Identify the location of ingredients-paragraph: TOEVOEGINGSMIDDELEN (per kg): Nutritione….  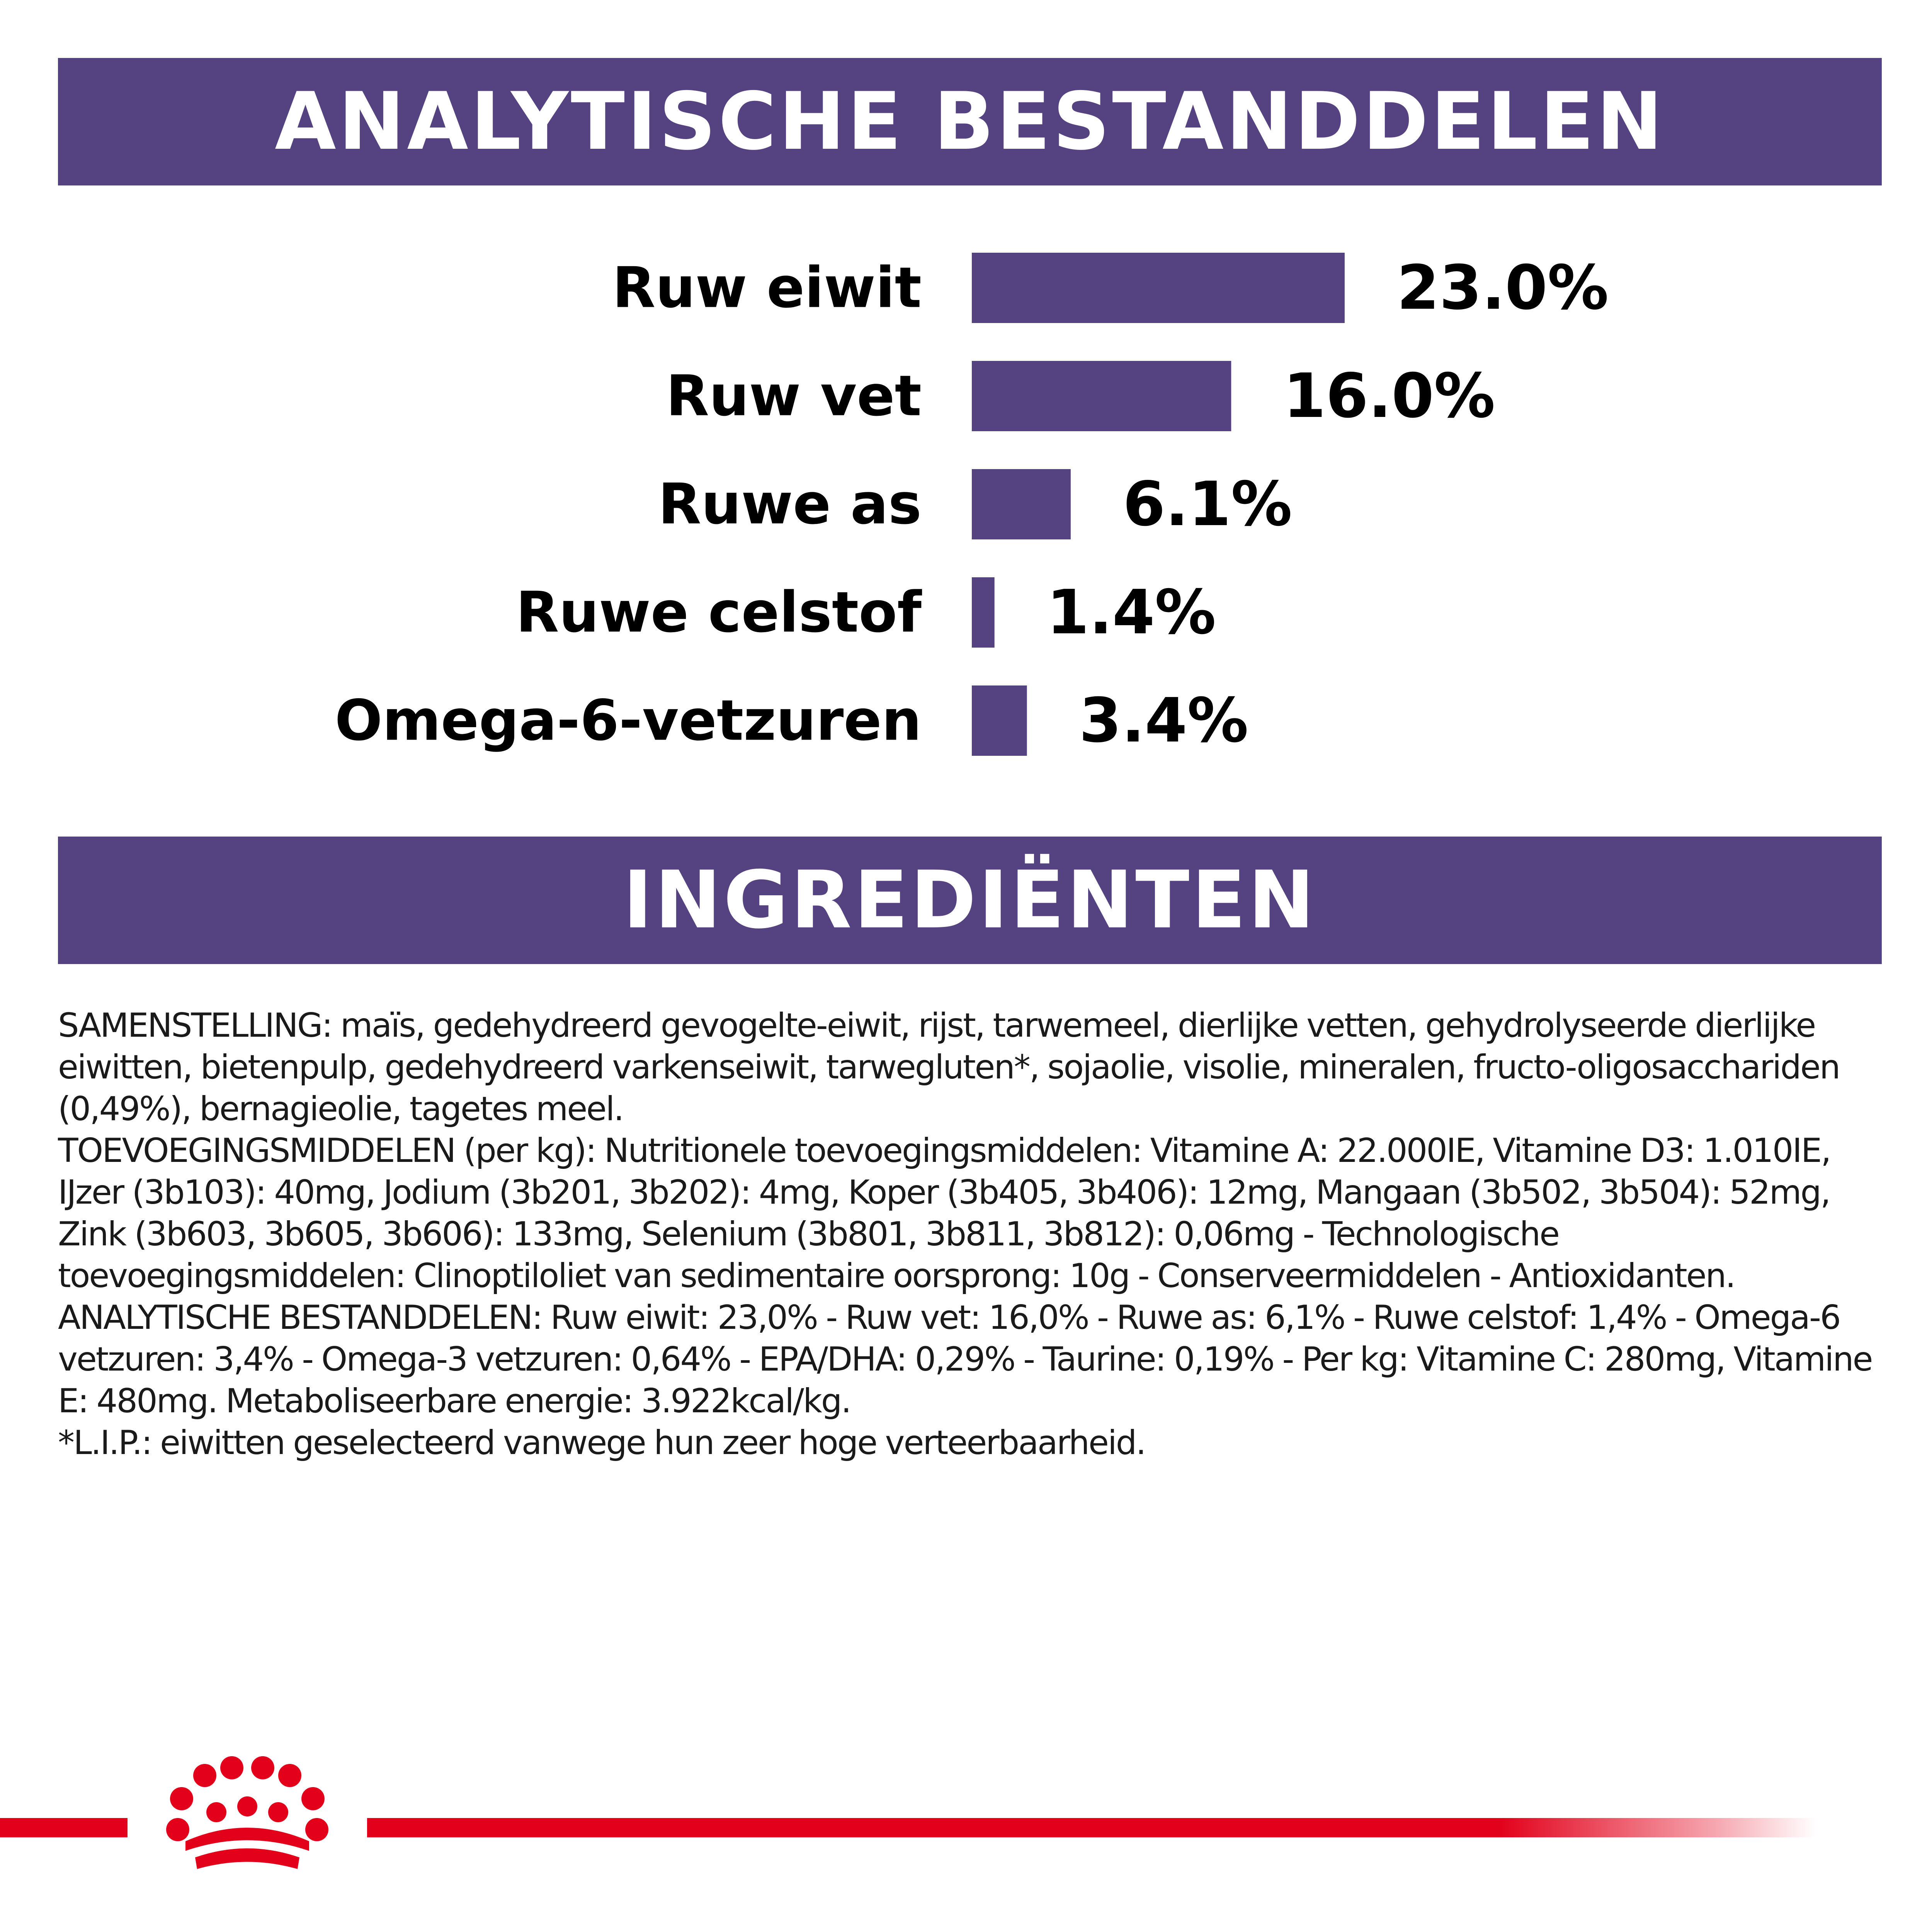
(945, 1213).